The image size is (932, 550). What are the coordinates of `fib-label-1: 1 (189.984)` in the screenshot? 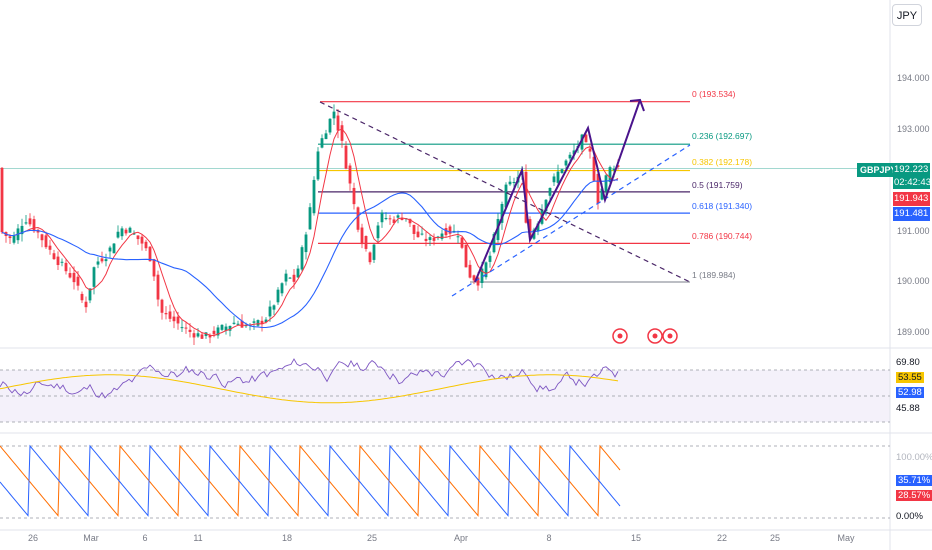 It's located at (714, 275).